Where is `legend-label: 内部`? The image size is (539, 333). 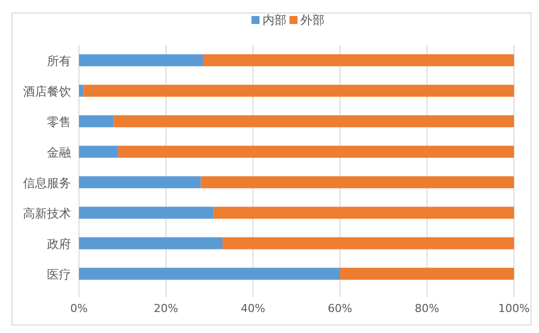
legend-label: 内部 is located at coordinates (274, 20).